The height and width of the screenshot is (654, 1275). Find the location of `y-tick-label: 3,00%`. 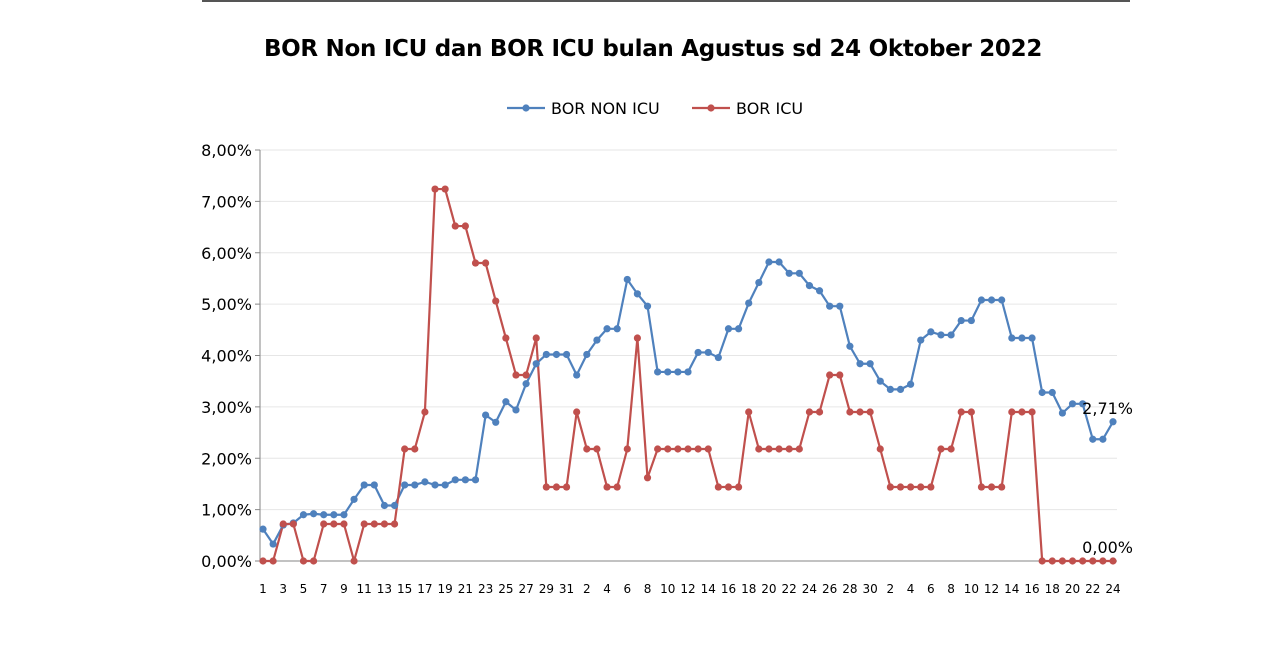

y-tick-label: 3,00% is located at coordinates (226, 407).